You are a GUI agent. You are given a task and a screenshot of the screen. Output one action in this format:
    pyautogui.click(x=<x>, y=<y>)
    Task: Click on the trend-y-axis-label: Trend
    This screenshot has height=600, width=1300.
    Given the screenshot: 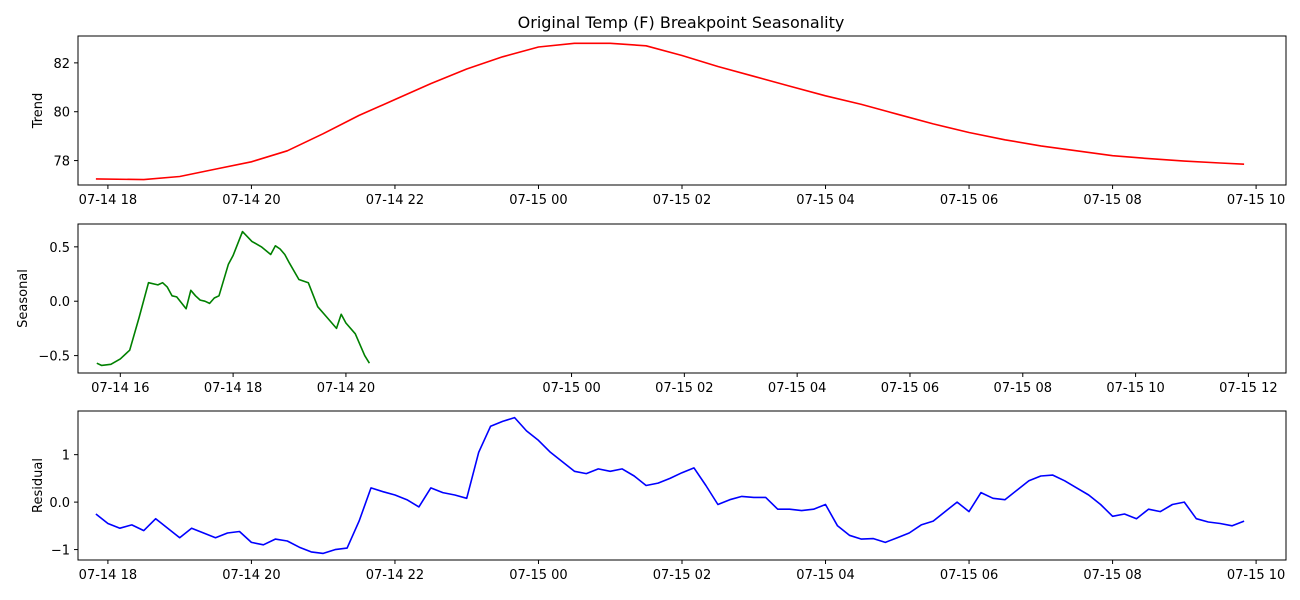 What is the action you would take?
    pyautogui.click(x=38, y=111)
    